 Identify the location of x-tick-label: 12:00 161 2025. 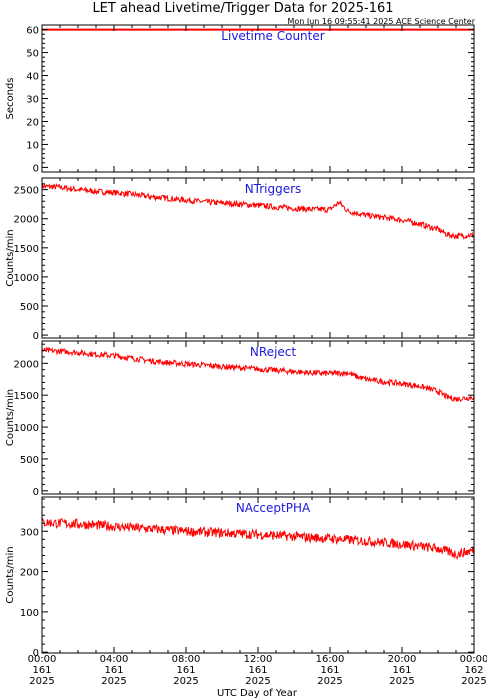
(258, 670).